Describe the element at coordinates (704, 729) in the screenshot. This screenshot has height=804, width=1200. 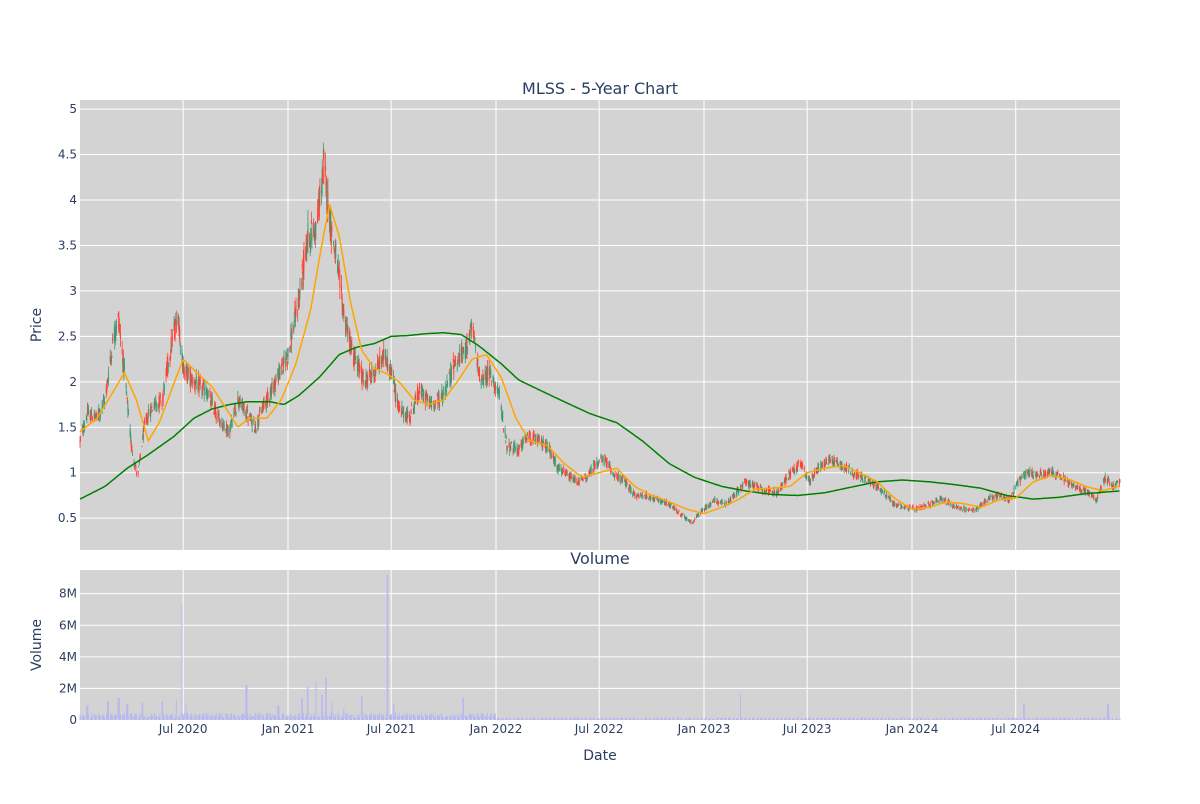
I see `date-x-tick-label: Jan 2023` at that location.